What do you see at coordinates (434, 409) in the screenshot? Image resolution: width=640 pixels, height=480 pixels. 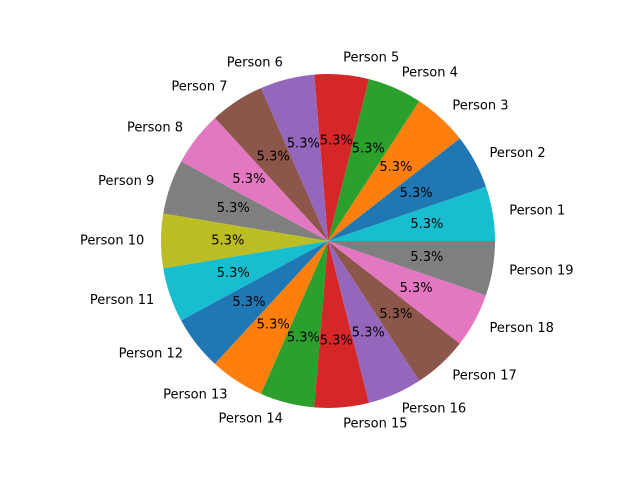 I see `slice-label: Person 16` at bounding box center [434, 409].